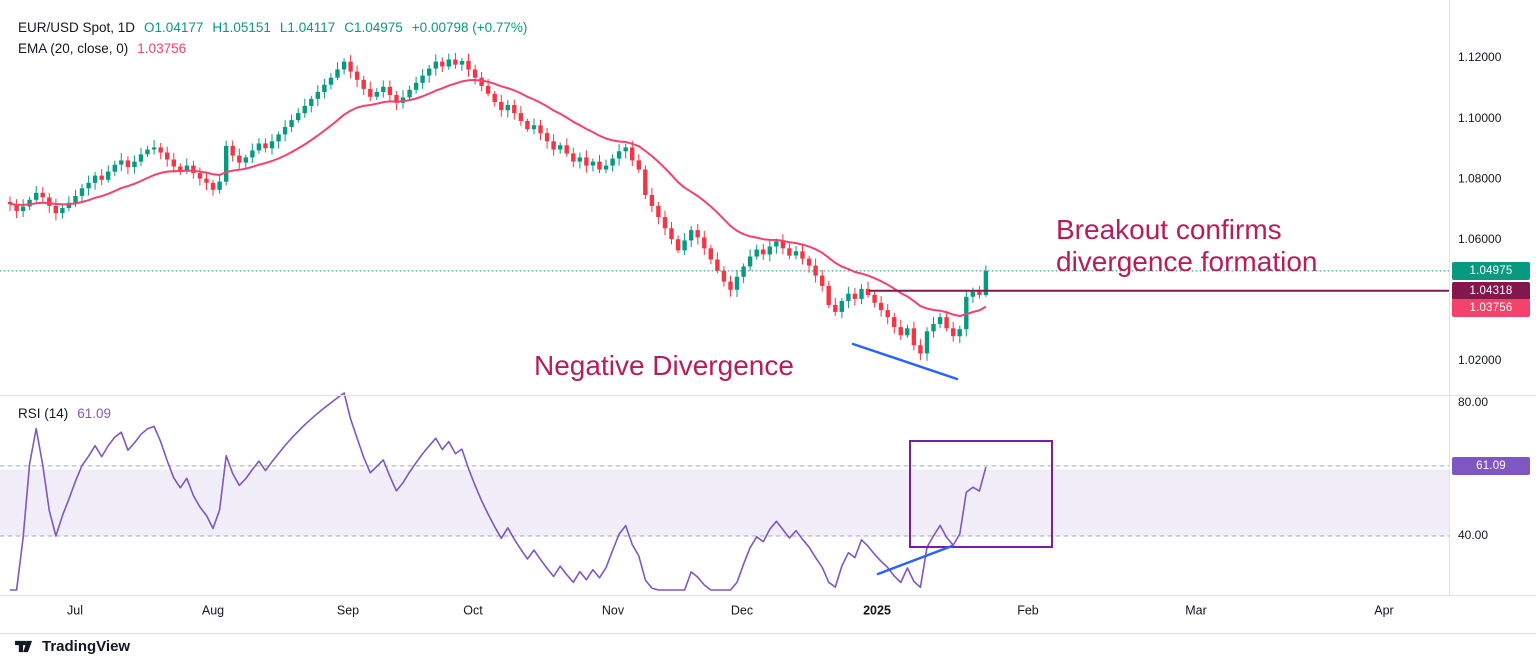 This screenshot has width=1536, height=667. Describe the element at coordinates (613, 610) in the screenshot. I see `svg-text: Nov` at that location.